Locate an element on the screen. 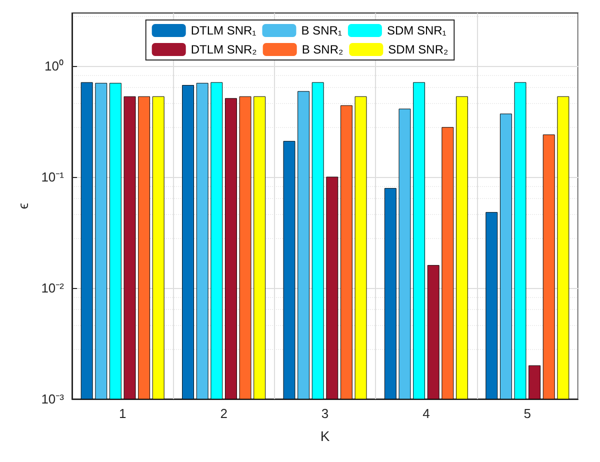 Image resolution: width=600 pixels, height=462 pixels. legend-label: DTLM SNR₁ is located at coordinates (223, 31).